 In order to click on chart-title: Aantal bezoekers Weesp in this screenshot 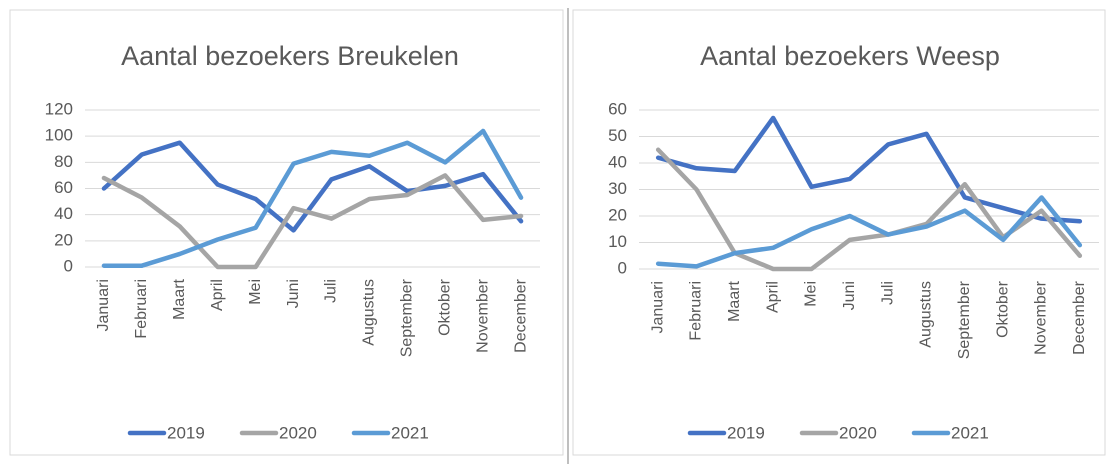, I will do `click(850, 56)`.